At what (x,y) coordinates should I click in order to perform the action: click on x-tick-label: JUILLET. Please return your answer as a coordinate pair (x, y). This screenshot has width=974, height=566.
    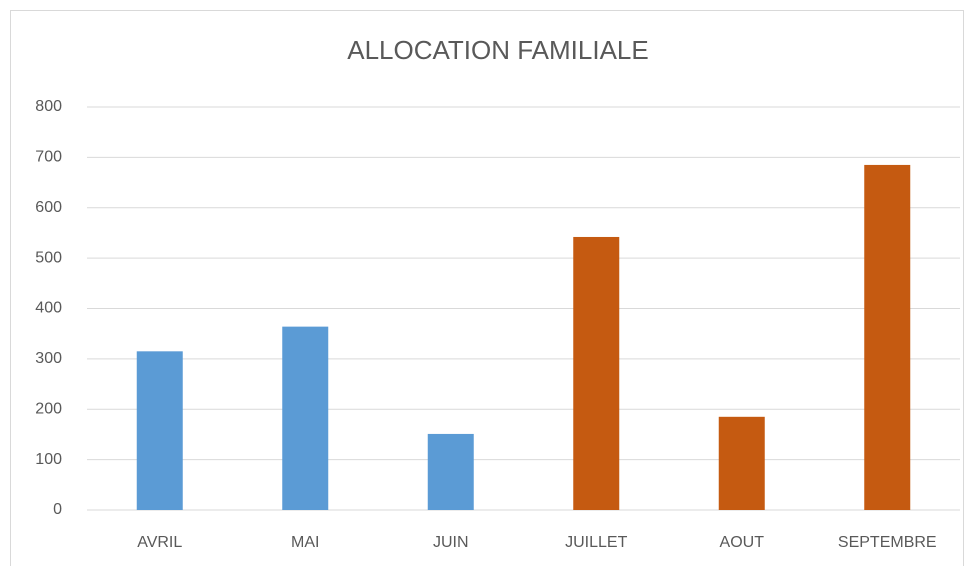
    Looking at the image, I should click on (596, 542).